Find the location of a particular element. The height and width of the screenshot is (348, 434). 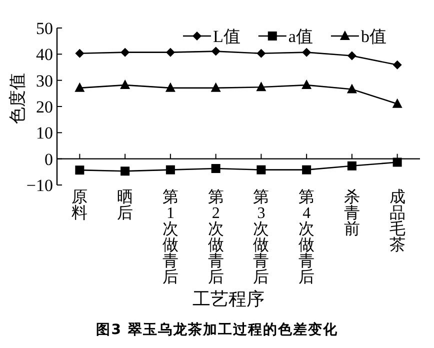

legend-label: b值 is located at coordinates (373, 36).